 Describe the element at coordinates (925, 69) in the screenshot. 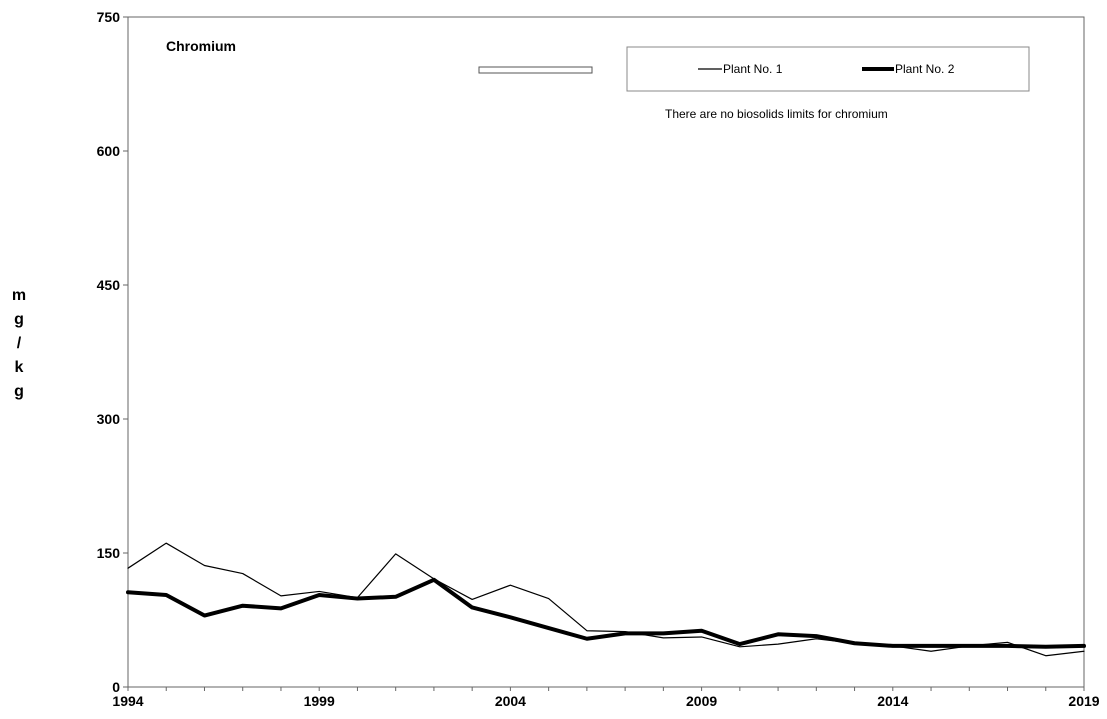

I see `legend-label-plant-2: Plant No. 2` at that location.